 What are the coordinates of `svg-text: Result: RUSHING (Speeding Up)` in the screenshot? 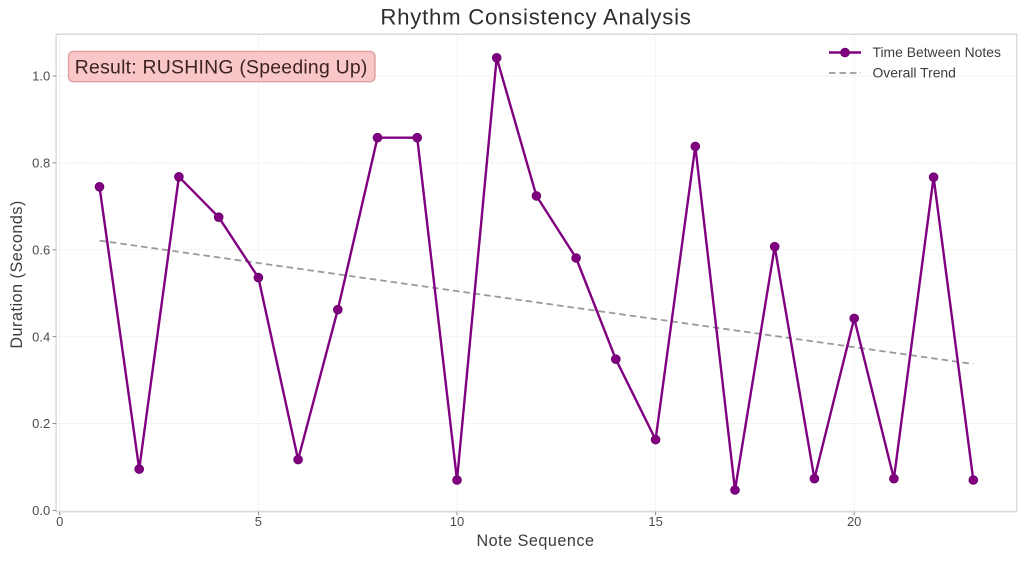 It's located at (221, 67).